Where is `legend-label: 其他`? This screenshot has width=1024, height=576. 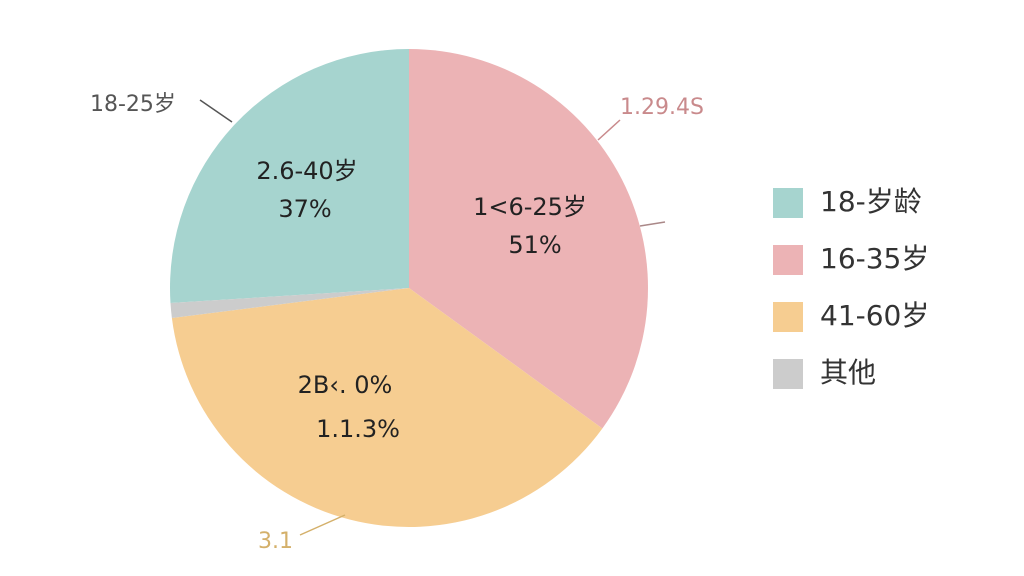 legend-label: 其他 is located at coordinates (848, 372).